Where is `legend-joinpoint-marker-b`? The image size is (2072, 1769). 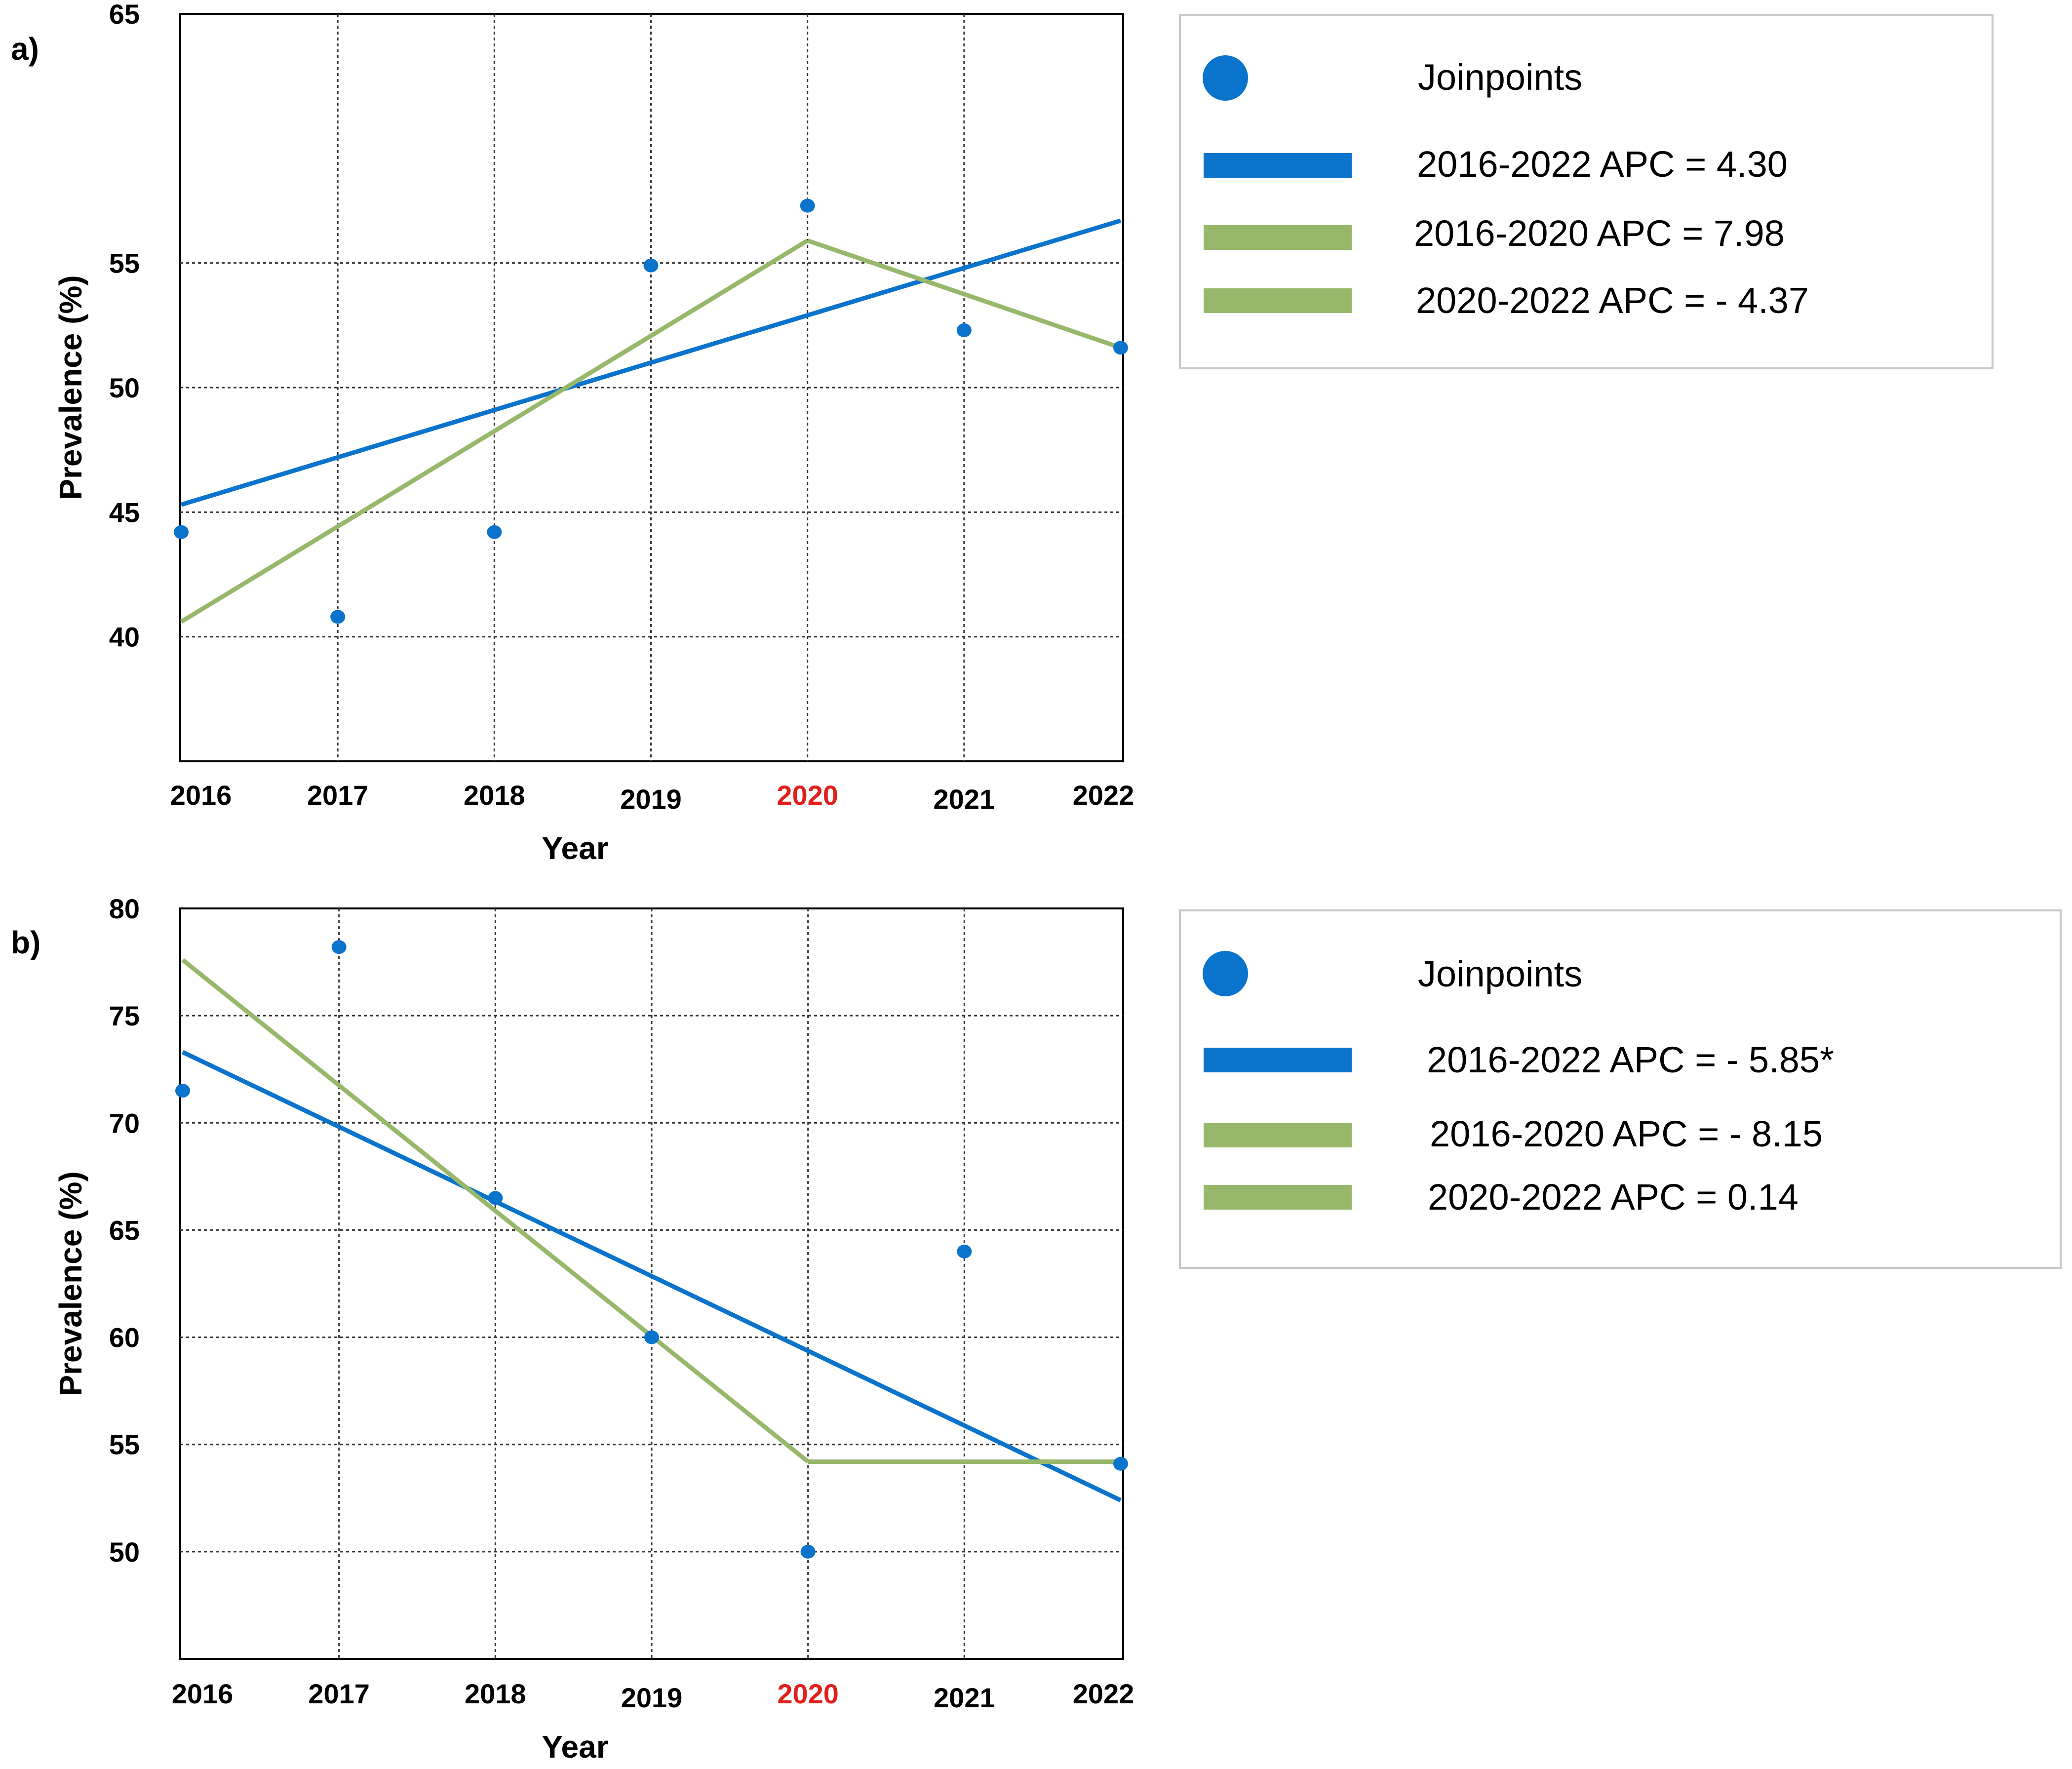
legend-joinpoint-marker-b is located at coordinates (1225, 973).